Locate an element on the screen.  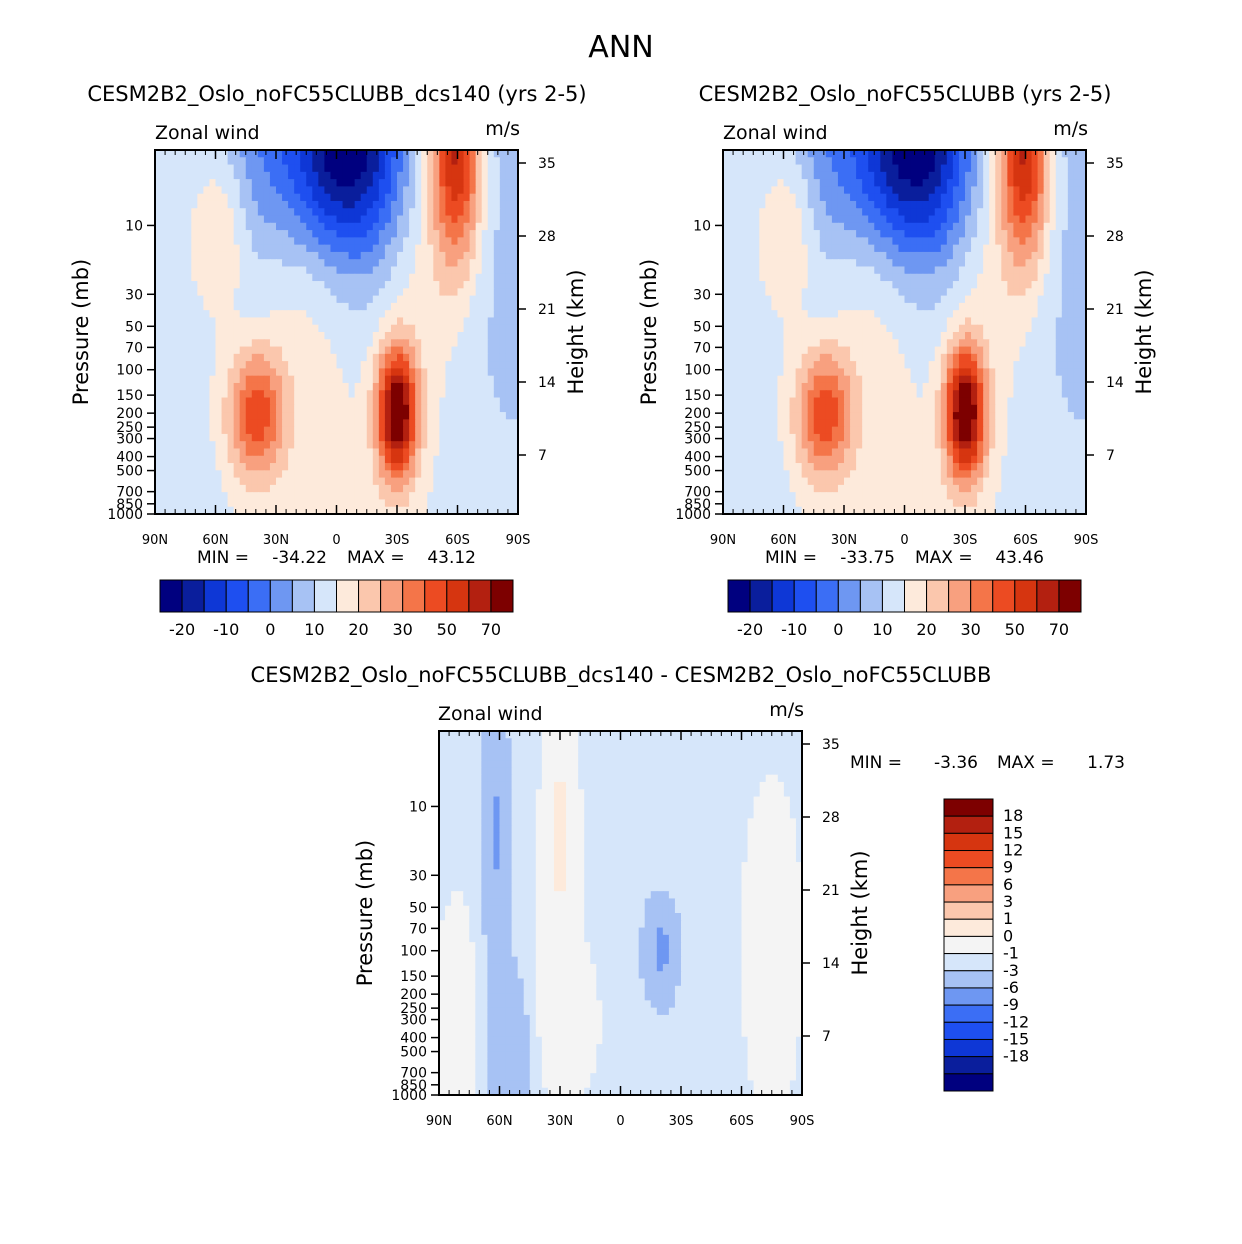
colorbar-swatch is located at coordinates (171, 596).